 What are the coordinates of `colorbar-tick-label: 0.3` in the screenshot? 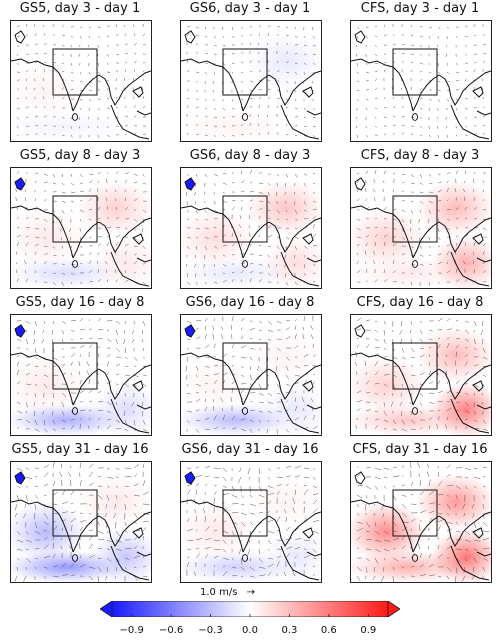 It's located at (289, 630).